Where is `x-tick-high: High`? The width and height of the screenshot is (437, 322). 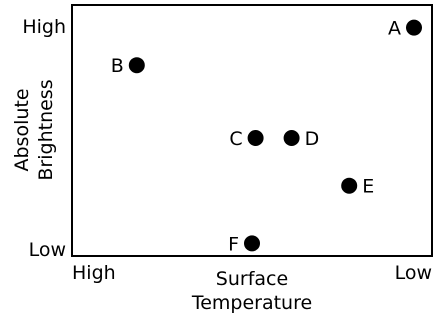 x-tick-high: High is located at coordinates (94, 273).